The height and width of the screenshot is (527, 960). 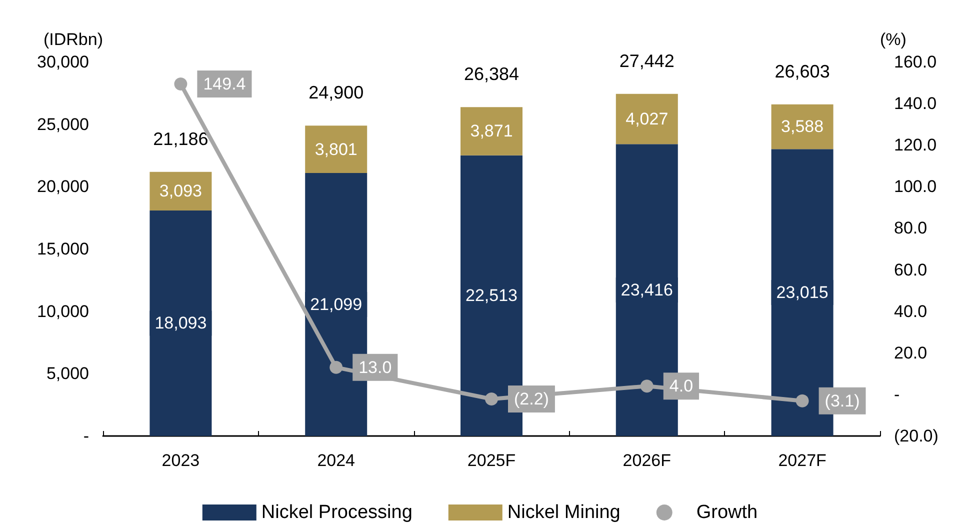 I want to click on data-label: 18,093, so click(x=180, y=323).